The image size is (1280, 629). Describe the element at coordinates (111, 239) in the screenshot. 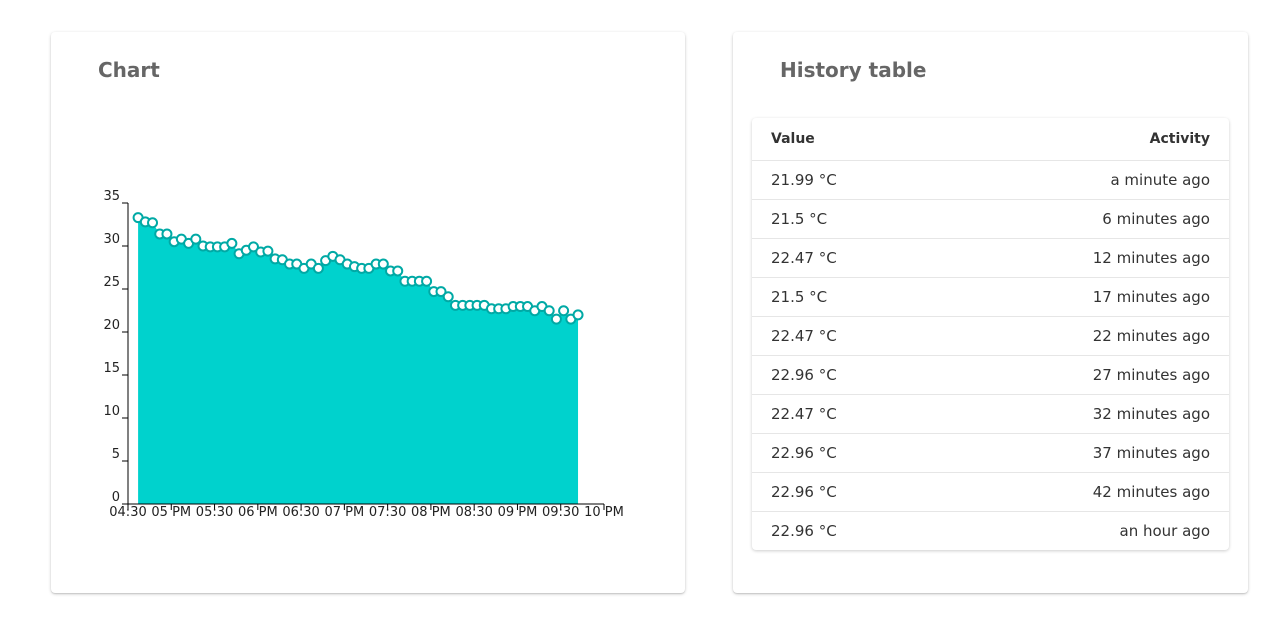

I see `y-tick-label: 30` at that location.